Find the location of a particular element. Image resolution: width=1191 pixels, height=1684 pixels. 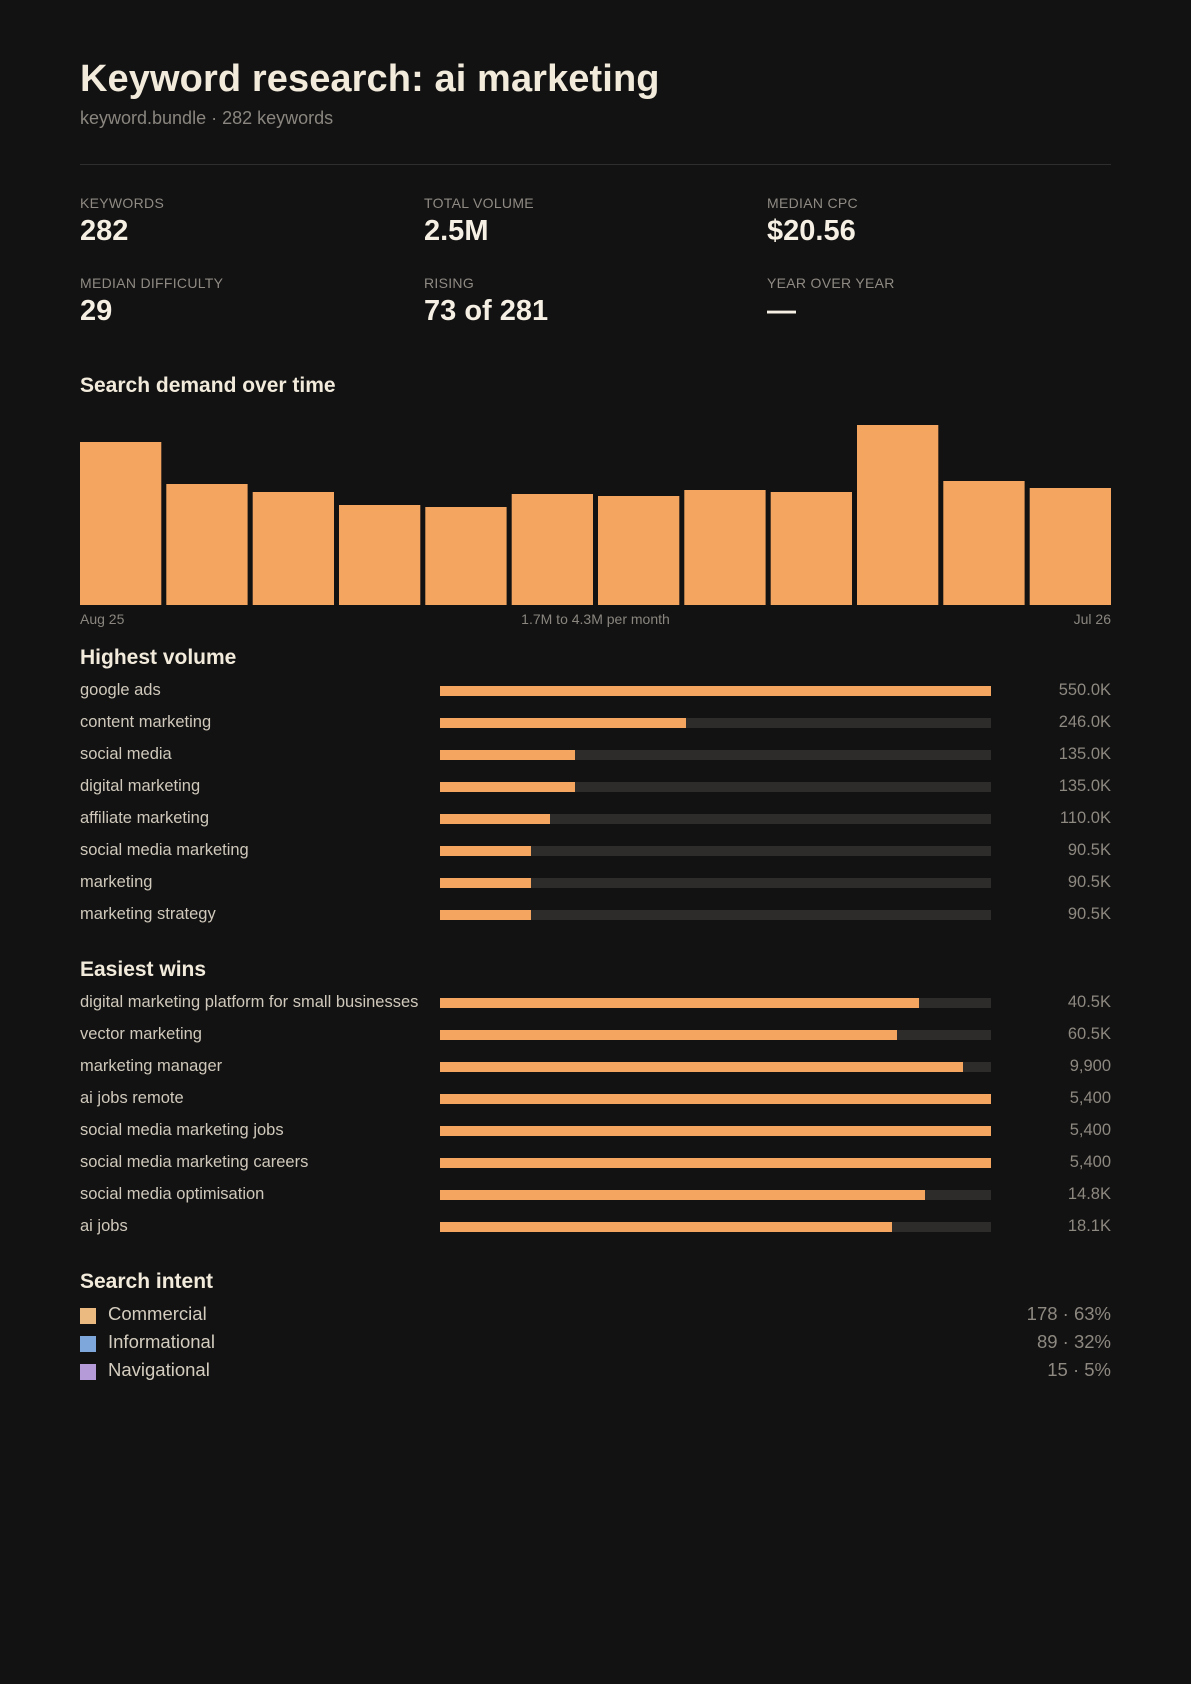

section-title-easiest: Easiest wins is located at coordinates (143, 969).